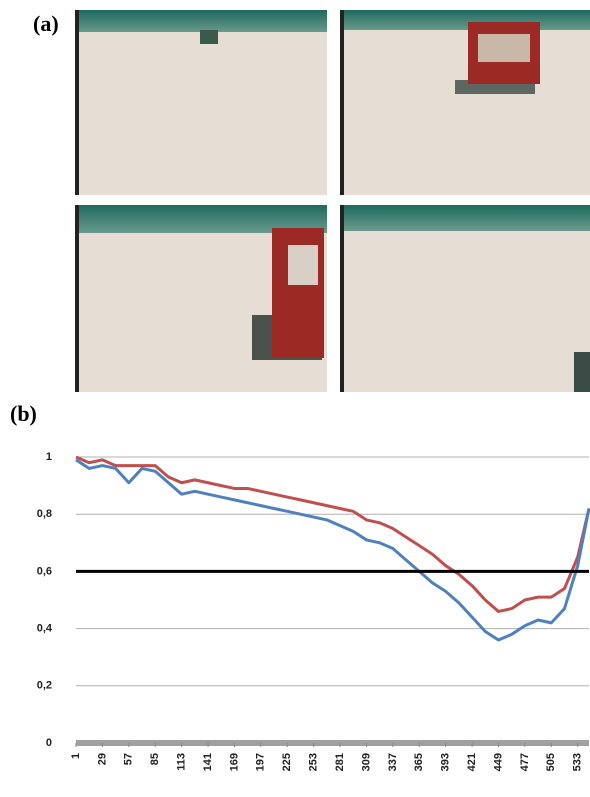 This screenshot has height=797, width=590. I want to click on y-tick-label: 1, so click(49, 457).